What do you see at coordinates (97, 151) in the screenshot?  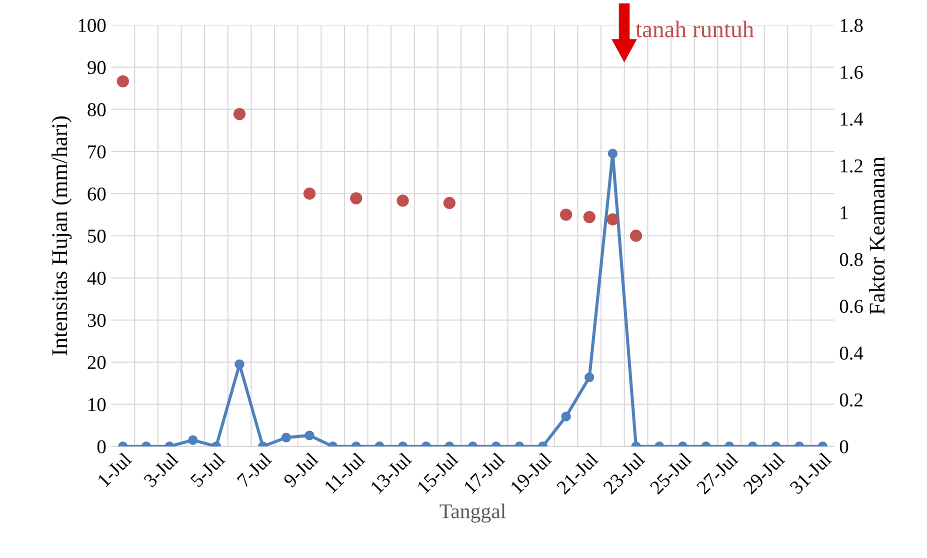 I see `y-tick-label: 70` at bounding box center [97, 151].